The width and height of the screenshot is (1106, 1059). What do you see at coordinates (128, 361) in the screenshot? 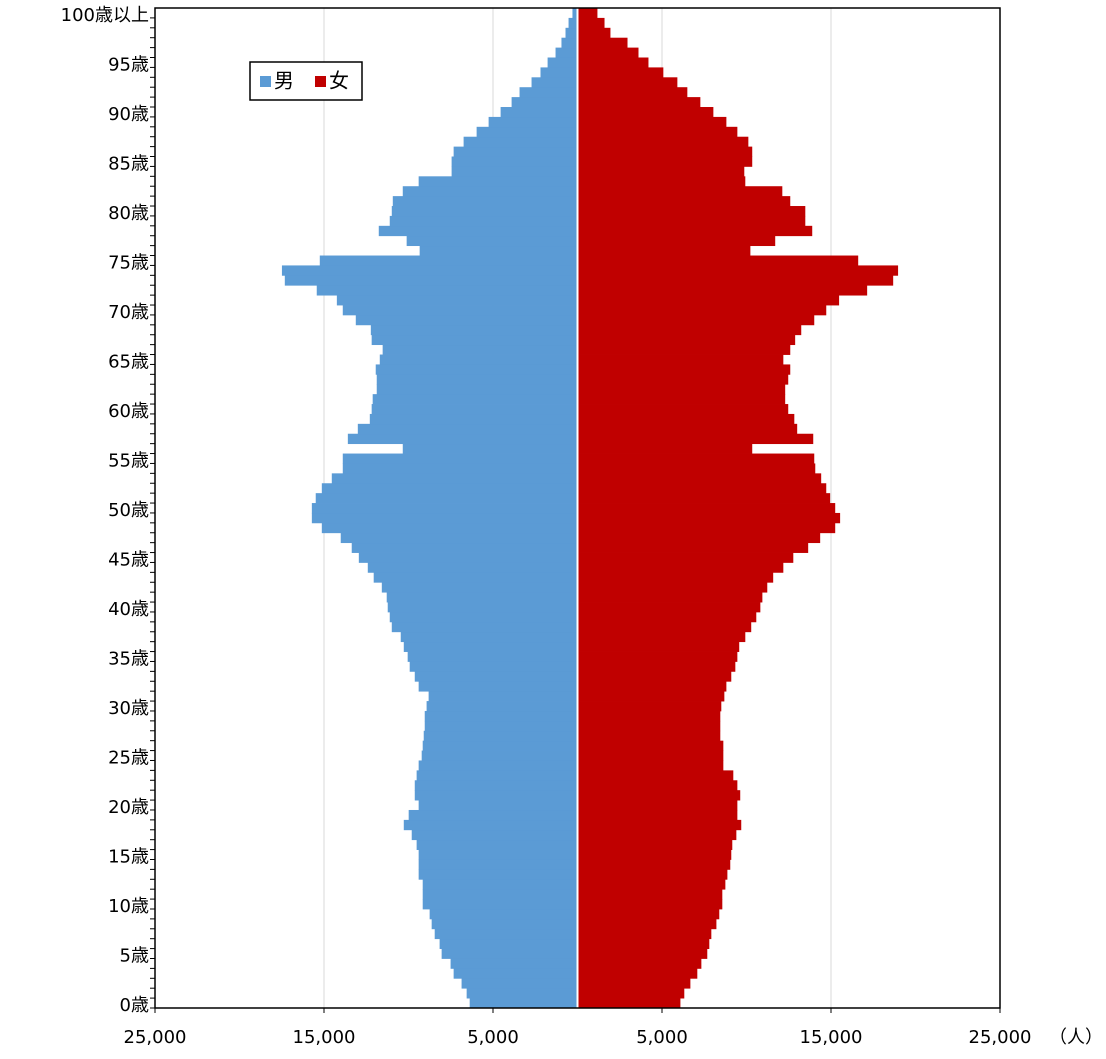
I see `y-tick-label: 65歳` at bounding box center [128, 361].